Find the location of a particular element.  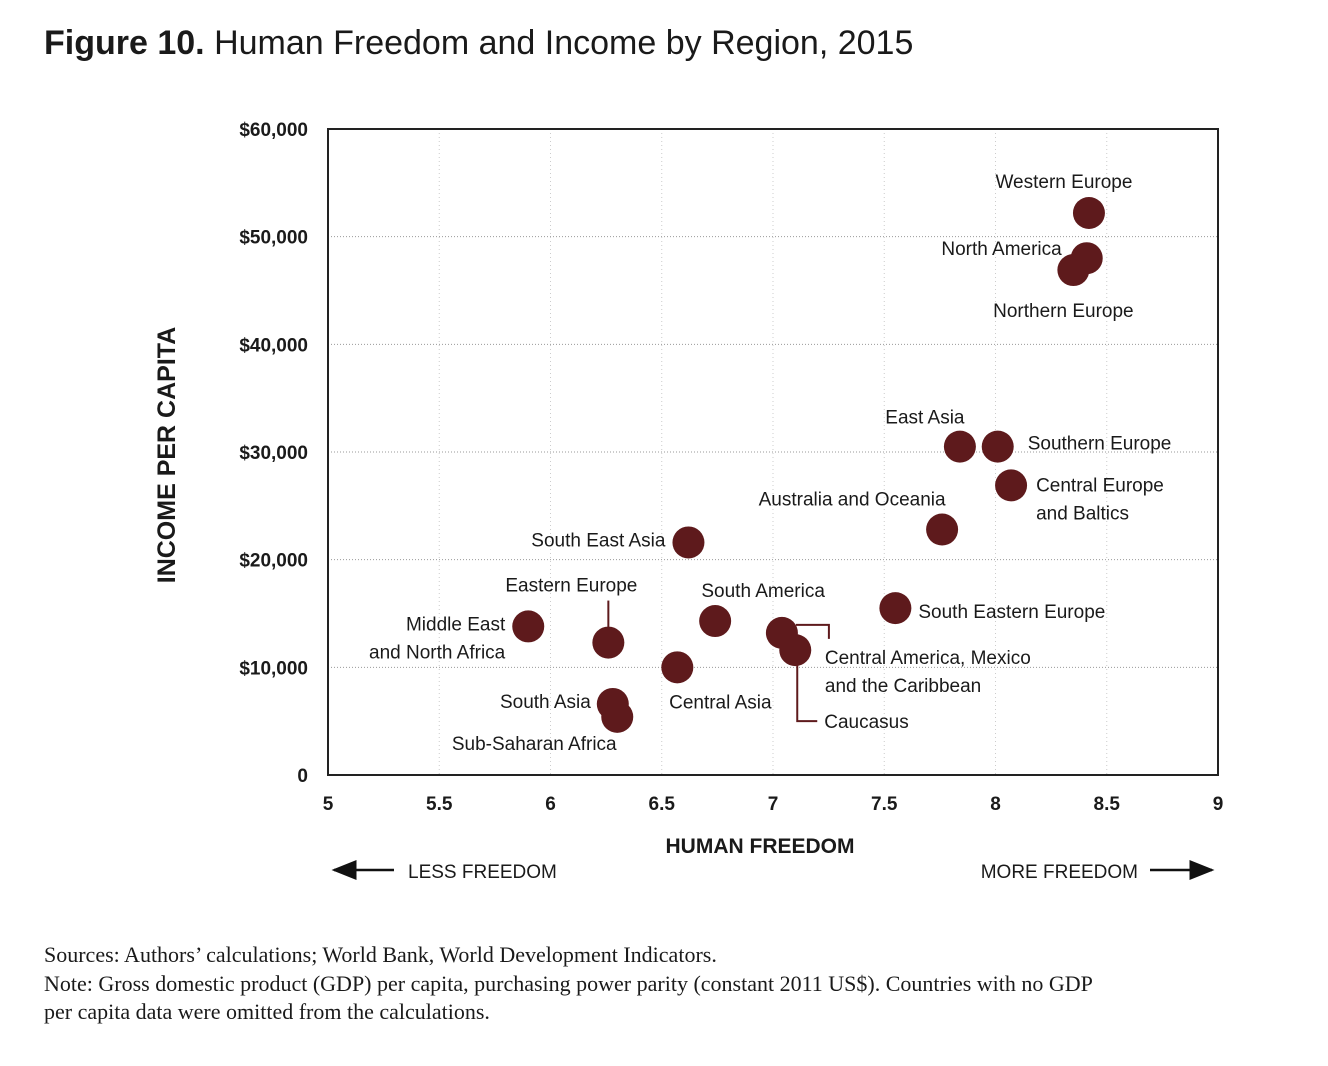

y-tick-label: $40,000 is located at coordinates (273, 345).